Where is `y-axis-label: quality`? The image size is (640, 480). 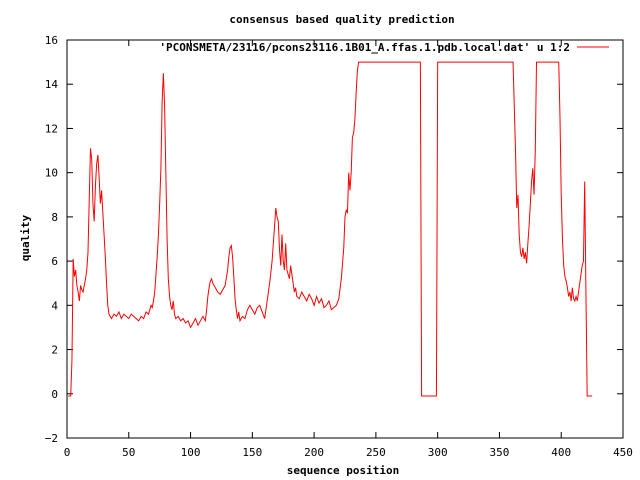 y-axis-label: quality is located at coordinates (25, 237).